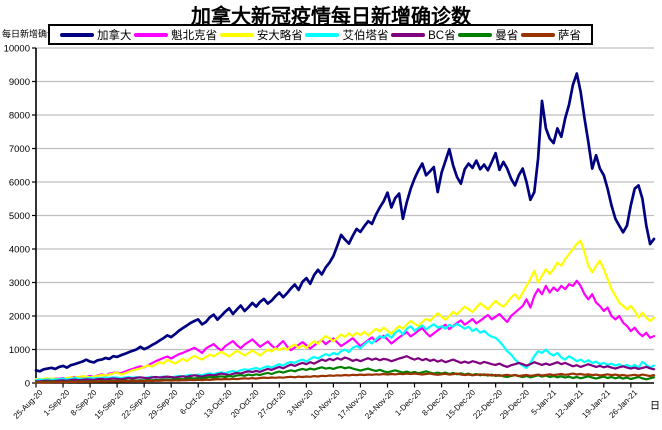 Image resolution: width=662 pixels, height=430 pixels. I want to click on legend-item-alberta: 艾伯塔省, so click(346, 35).